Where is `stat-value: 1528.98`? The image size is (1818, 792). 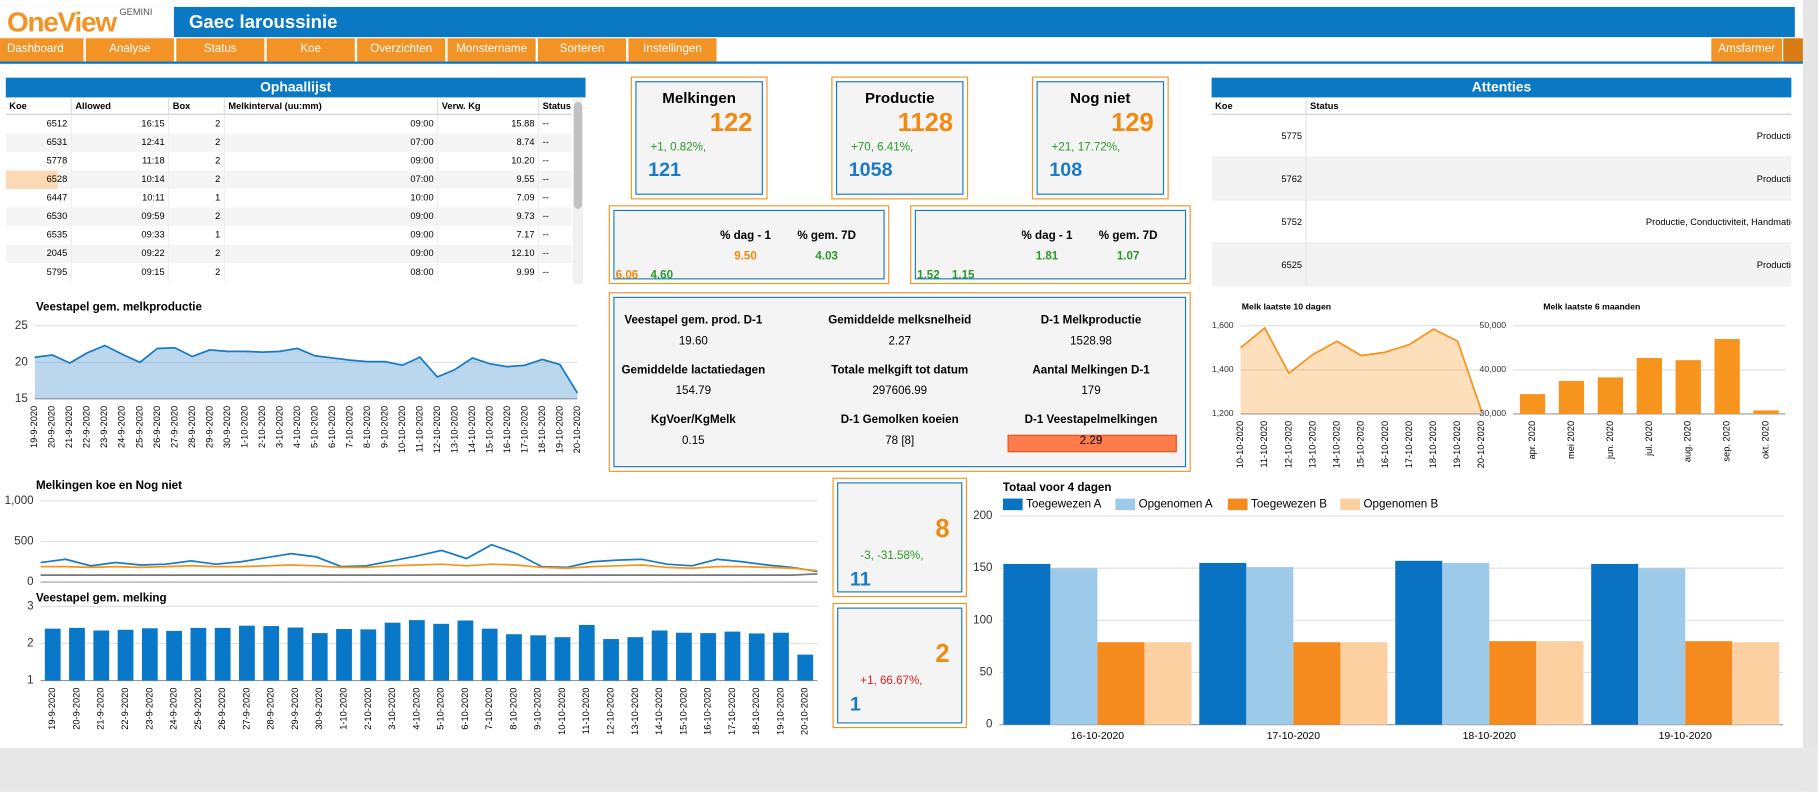 stat-value: 1528.98 is located at coordinates (1091, 341).